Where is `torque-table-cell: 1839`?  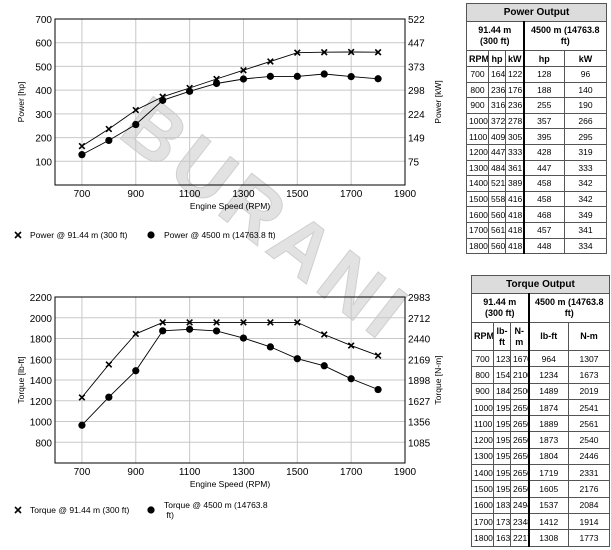
torque-table-cell: 1839 is located at coordinates (502, 505).